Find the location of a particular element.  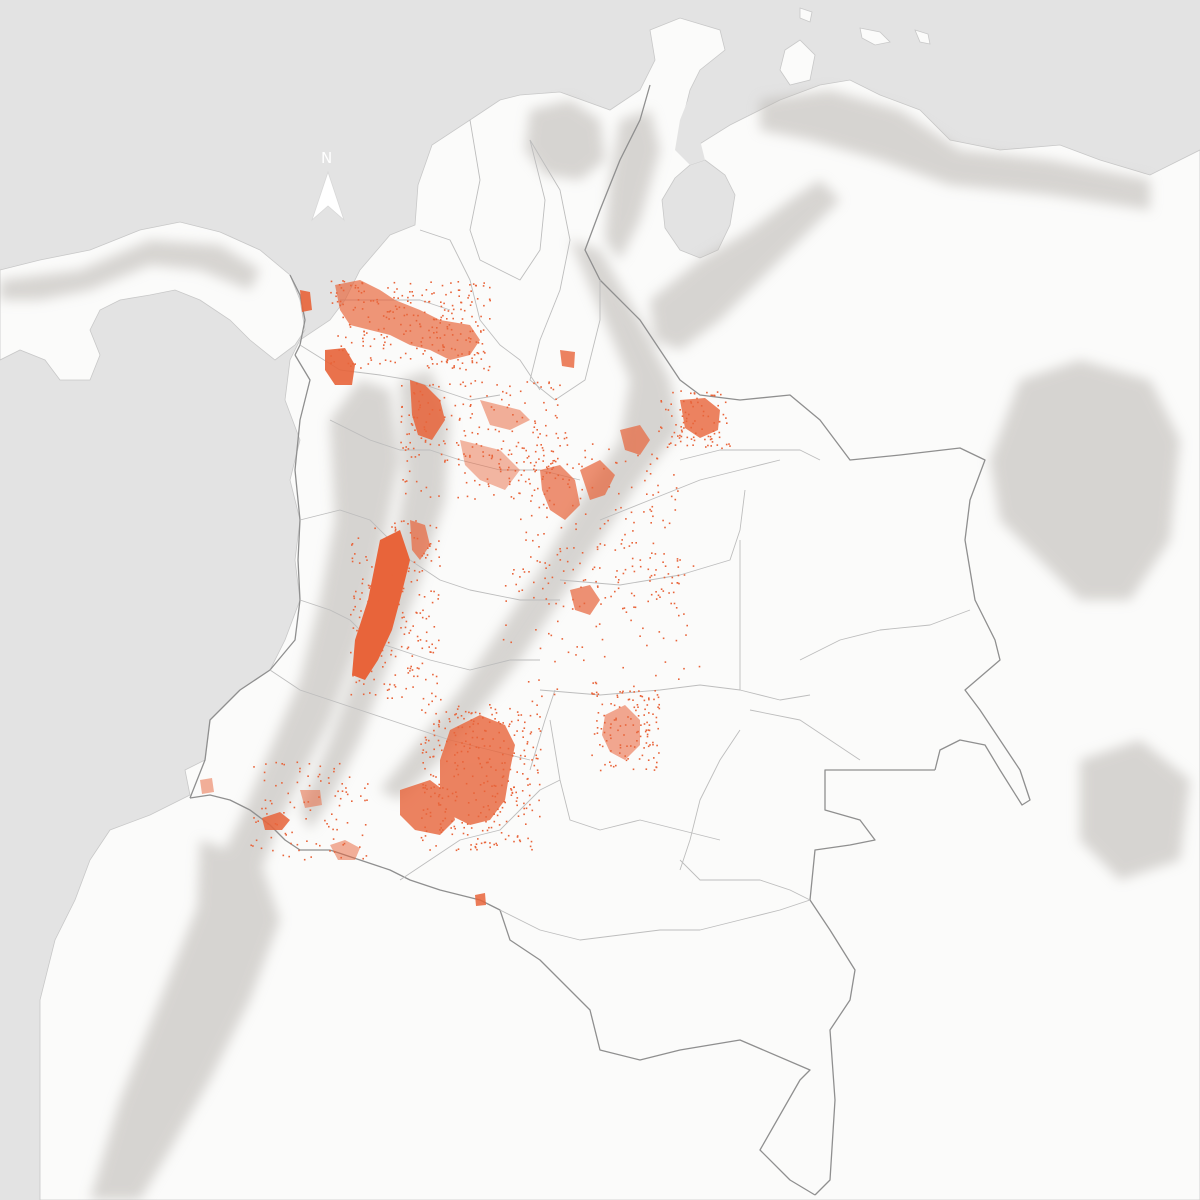

cluster-putumayo-narino is located at coordinates (343, 842).